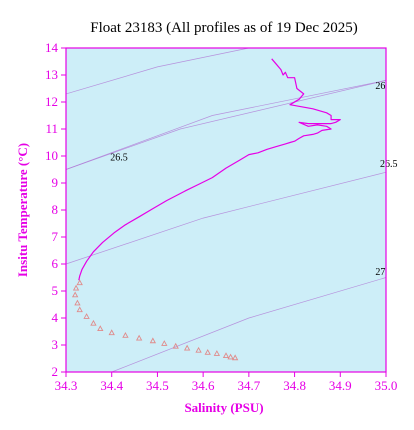 This screenshot has width=414, height=430. Describe the element at coordinates (55, 317) in the screenshot. I see `y-tick-label: 4` at that location.